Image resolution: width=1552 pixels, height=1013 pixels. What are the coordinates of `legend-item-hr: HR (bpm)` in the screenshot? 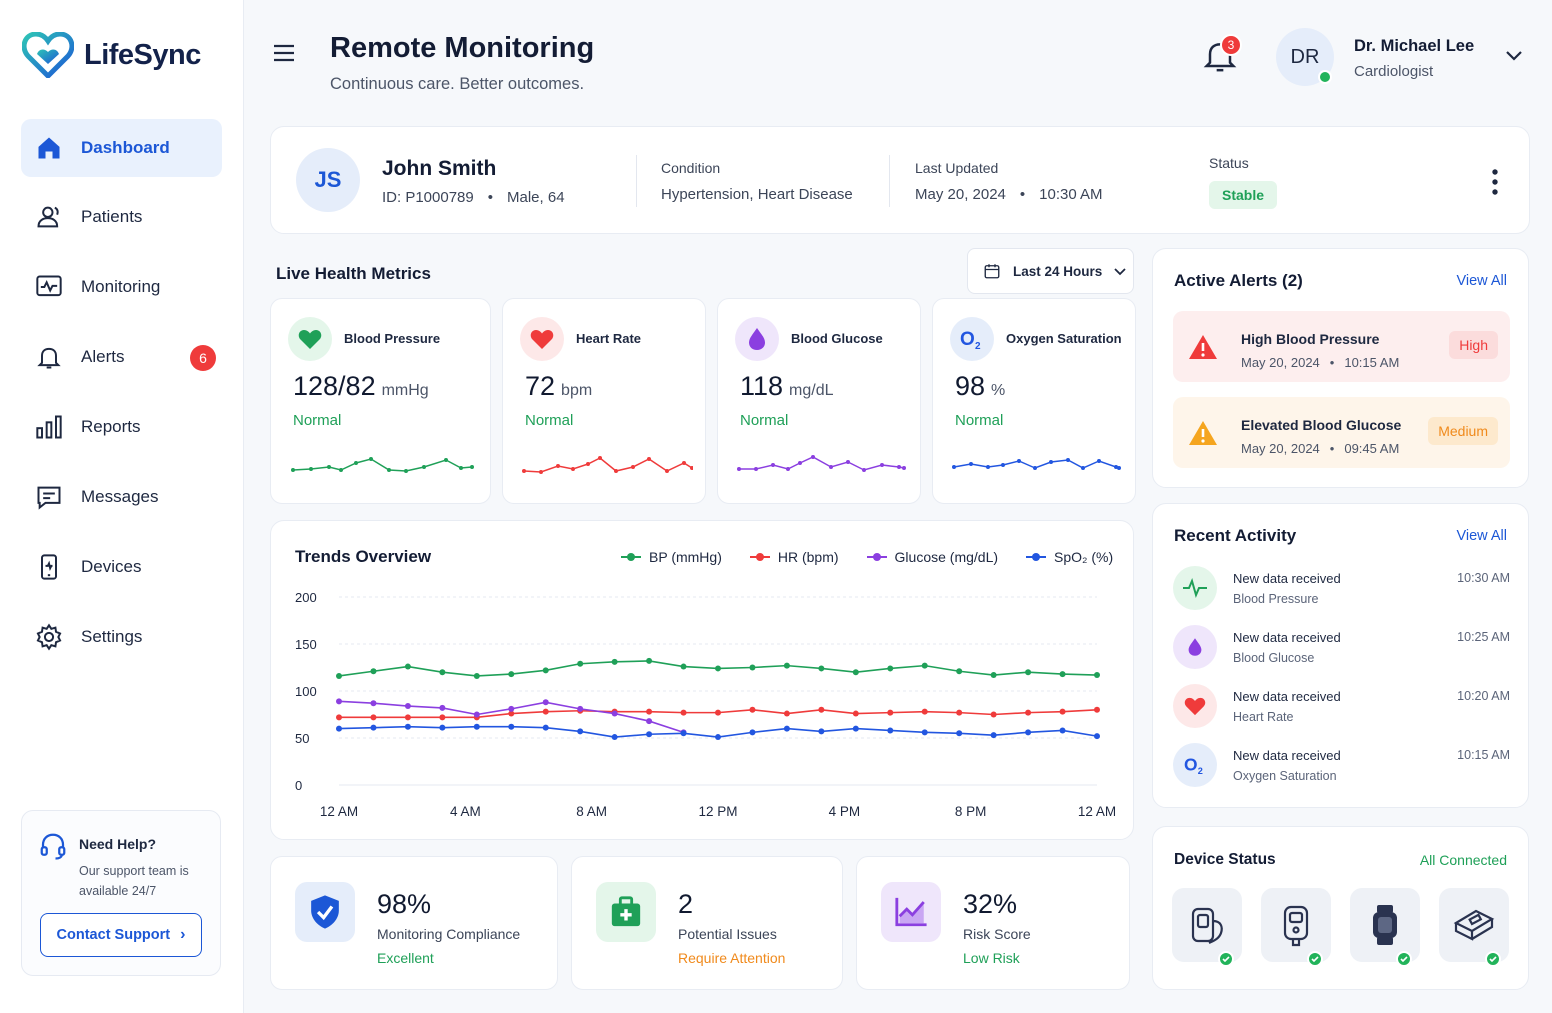 It's located at (794, 557).